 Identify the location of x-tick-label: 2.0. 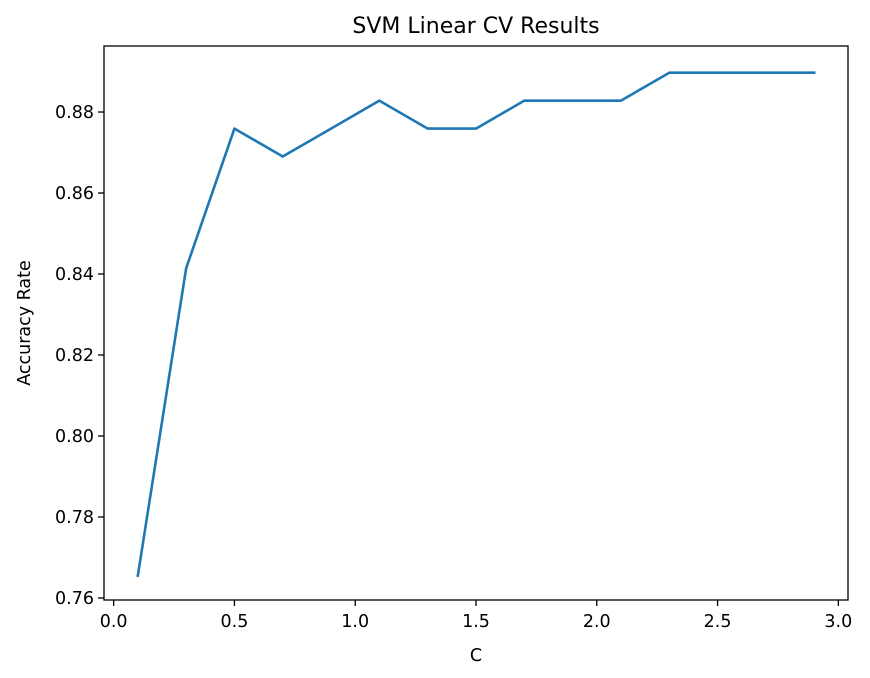
(597, 622).